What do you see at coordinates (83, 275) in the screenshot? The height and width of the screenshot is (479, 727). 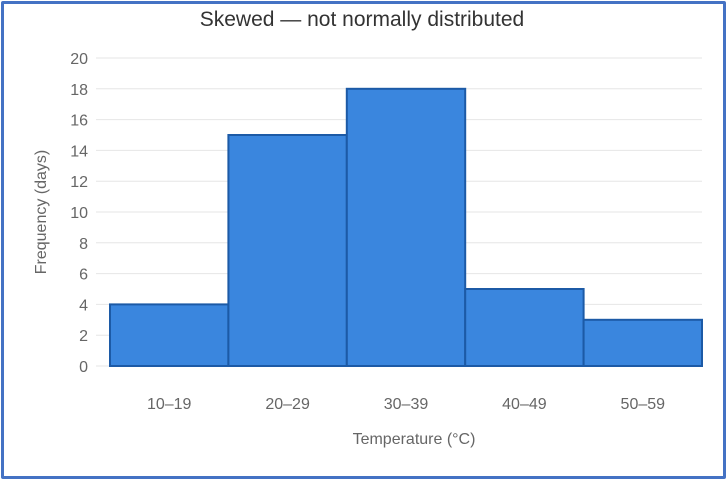 I see `y-tick-label: 6` at bounding box center [83, 275].